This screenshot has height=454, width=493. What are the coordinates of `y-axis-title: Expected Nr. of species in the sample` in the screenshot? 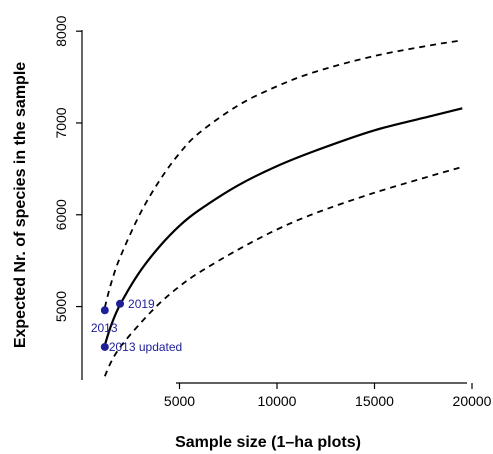 It's located at (20, 205).